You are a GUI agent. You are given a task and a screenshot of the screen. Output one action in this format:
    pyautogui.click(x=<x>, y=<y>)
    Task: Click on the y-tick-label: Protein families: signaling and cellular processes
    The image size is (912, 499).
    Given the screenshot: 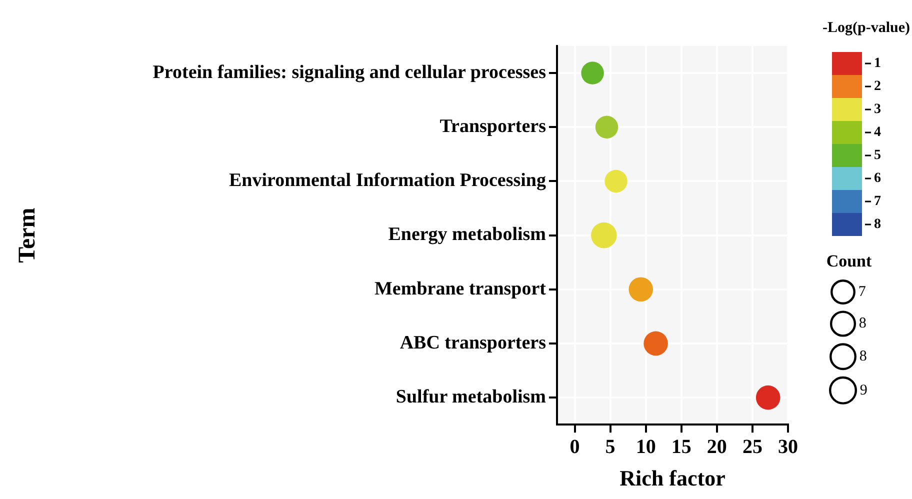 What is the action you would take?
    pyautogui.click(x=349, y=72)
    